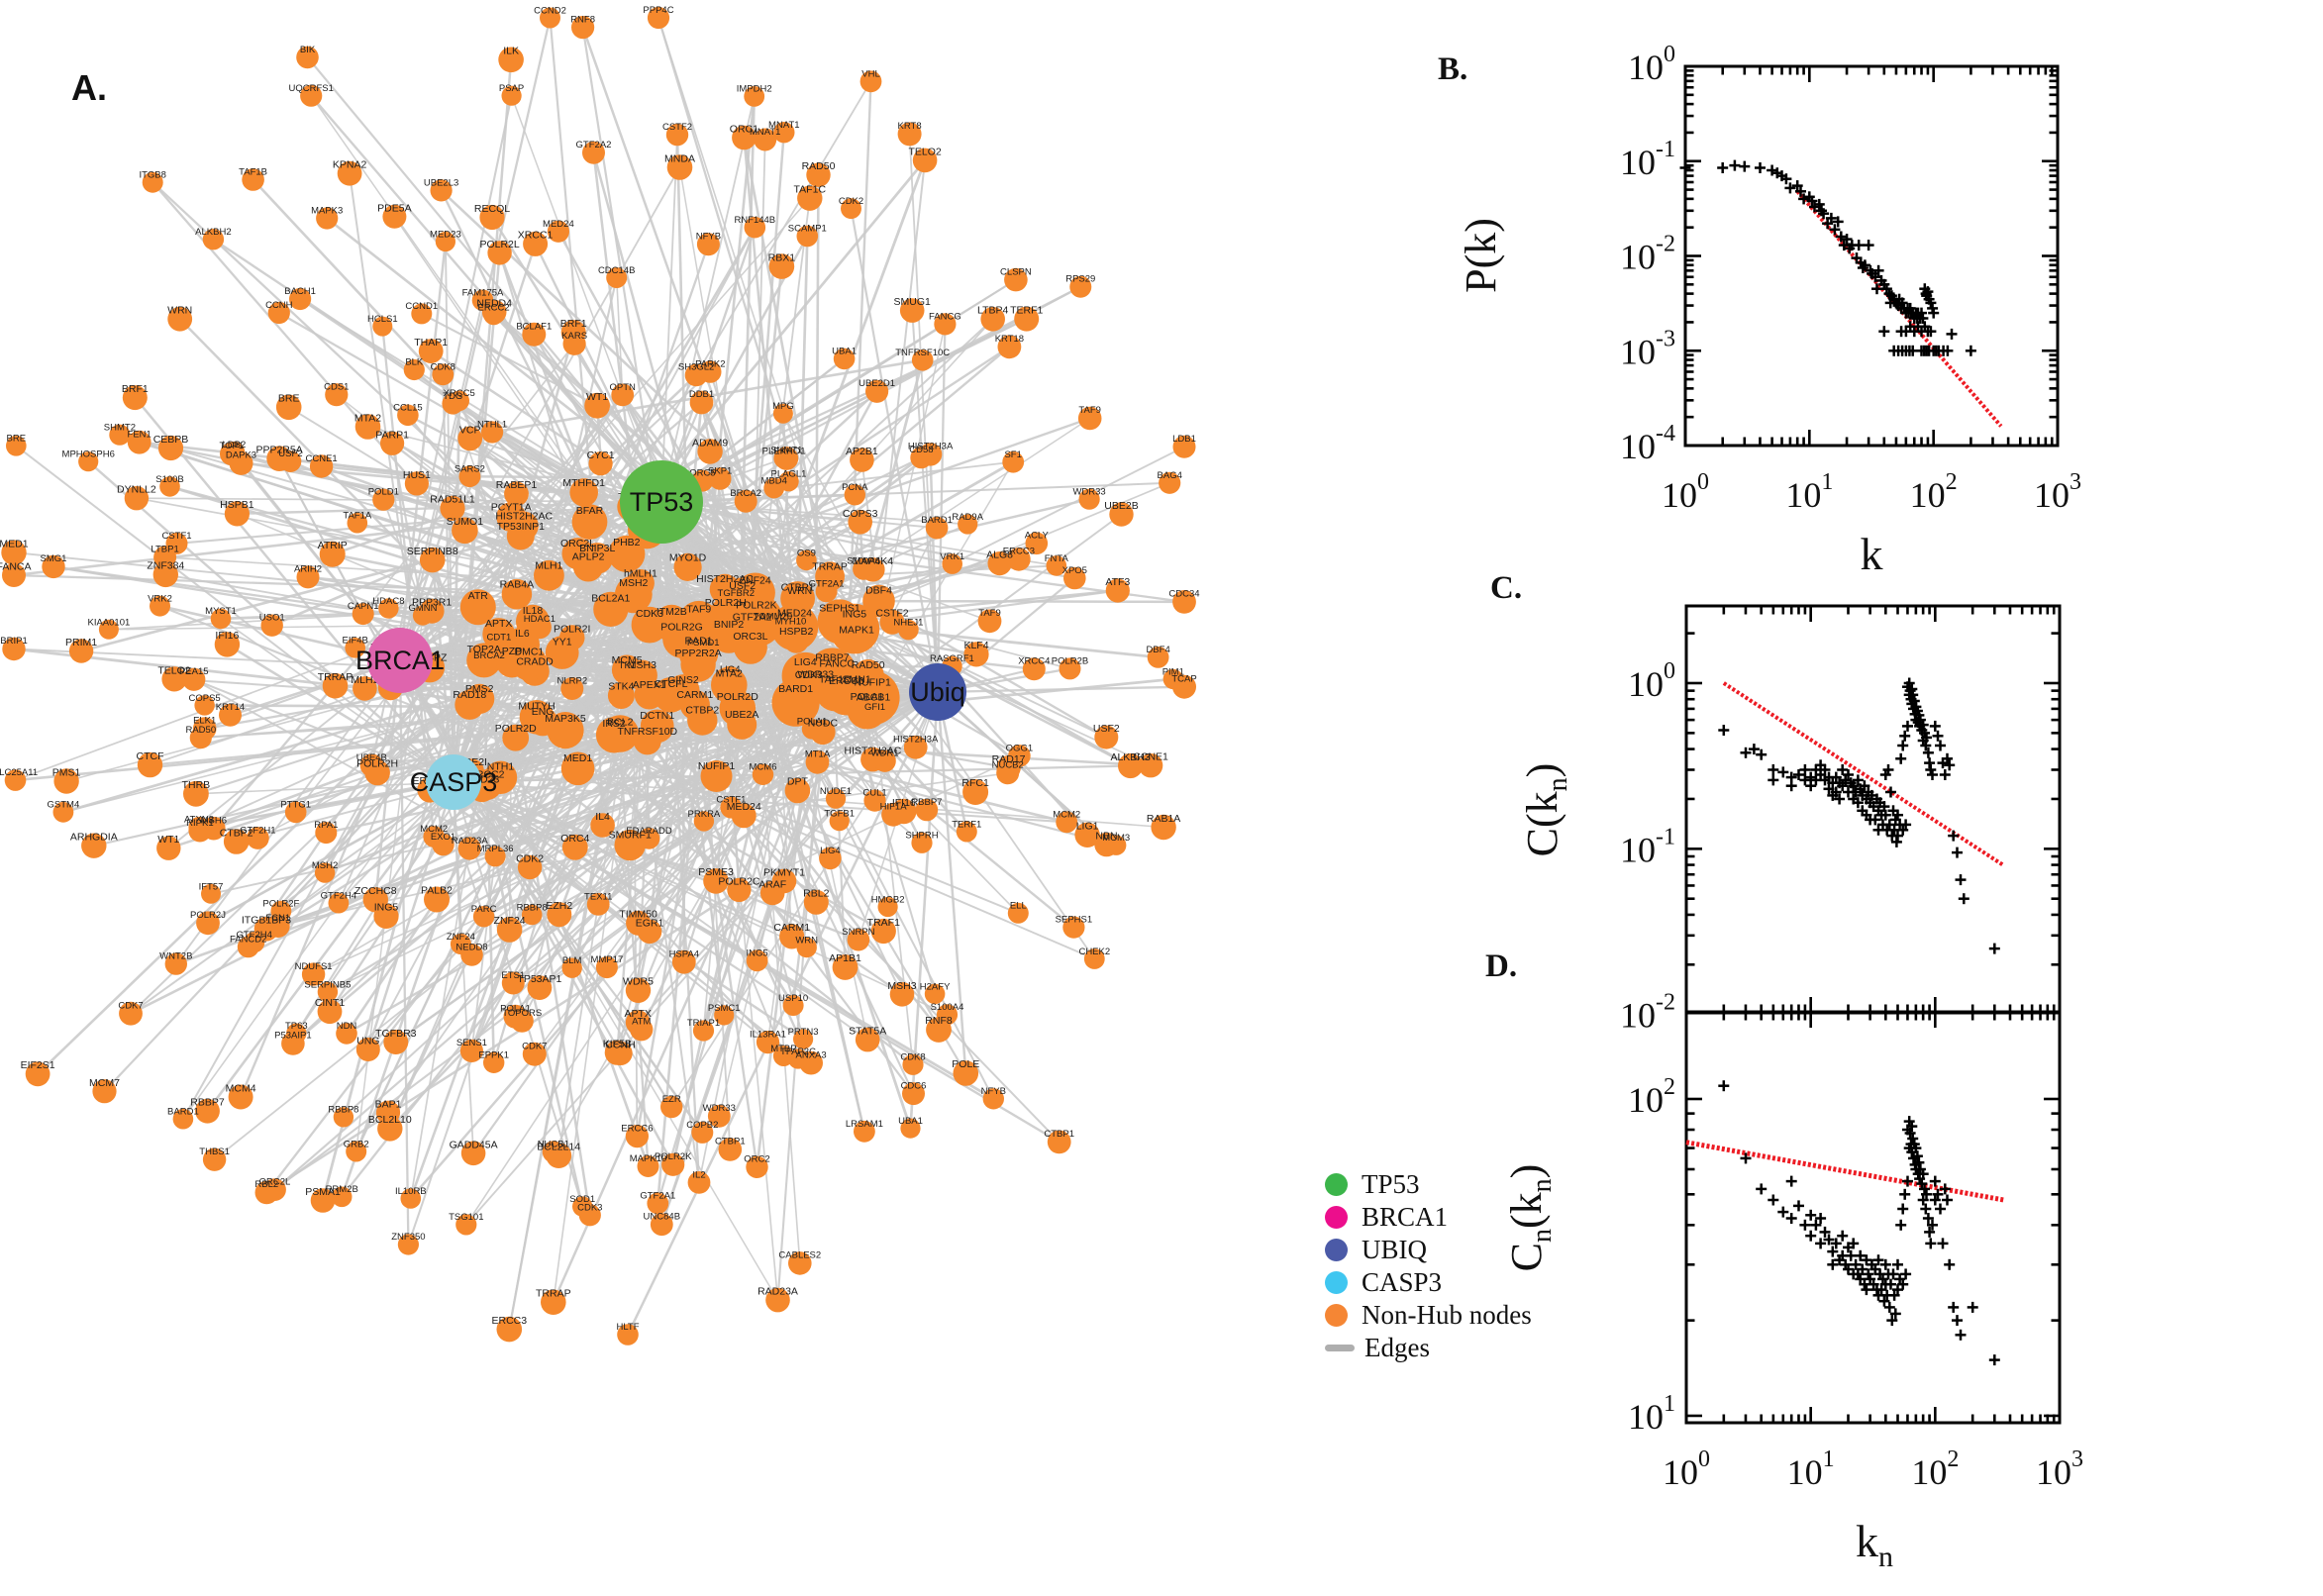 The width and height of the screenshot is (2323, 1596). Describe the element at coordinates (443, 837) in the screenshot. I see `network-node-label: EXO1` at that location.